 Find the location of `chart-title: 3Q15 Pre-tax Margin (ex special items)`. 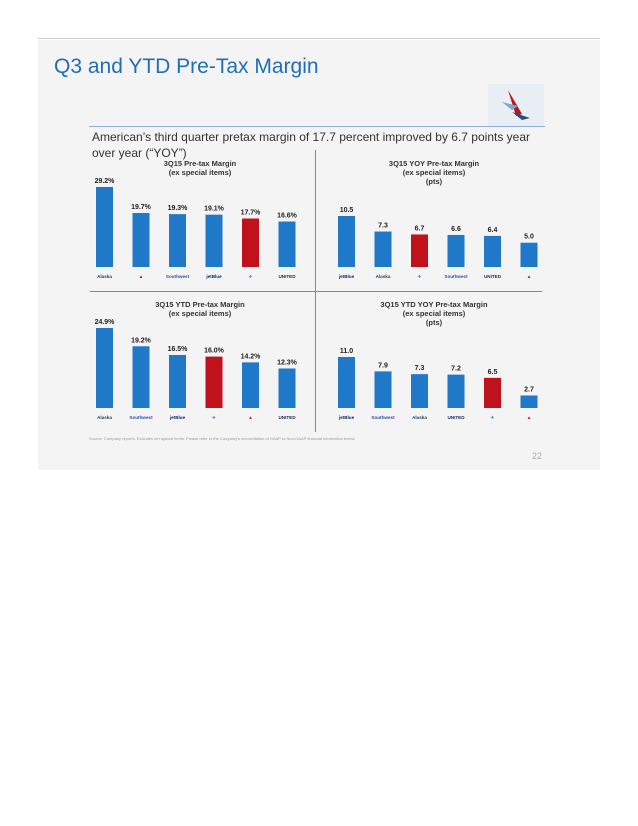

chart-title: 3Q15 Pre-tax Margin (ex special items) is located at coordinates (200, 168).